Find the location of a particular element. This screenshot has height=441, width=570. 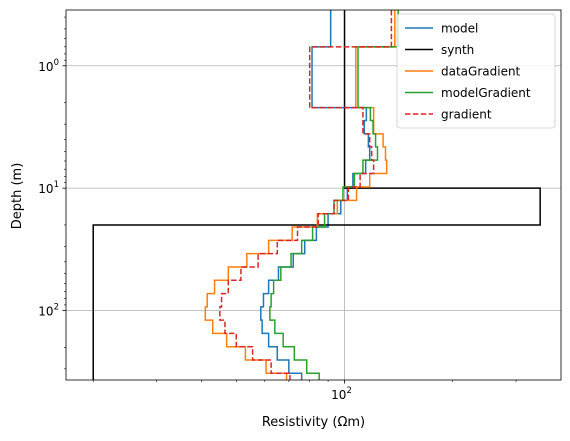

x-tick-label: 102 is located at coordinates (341, 394).